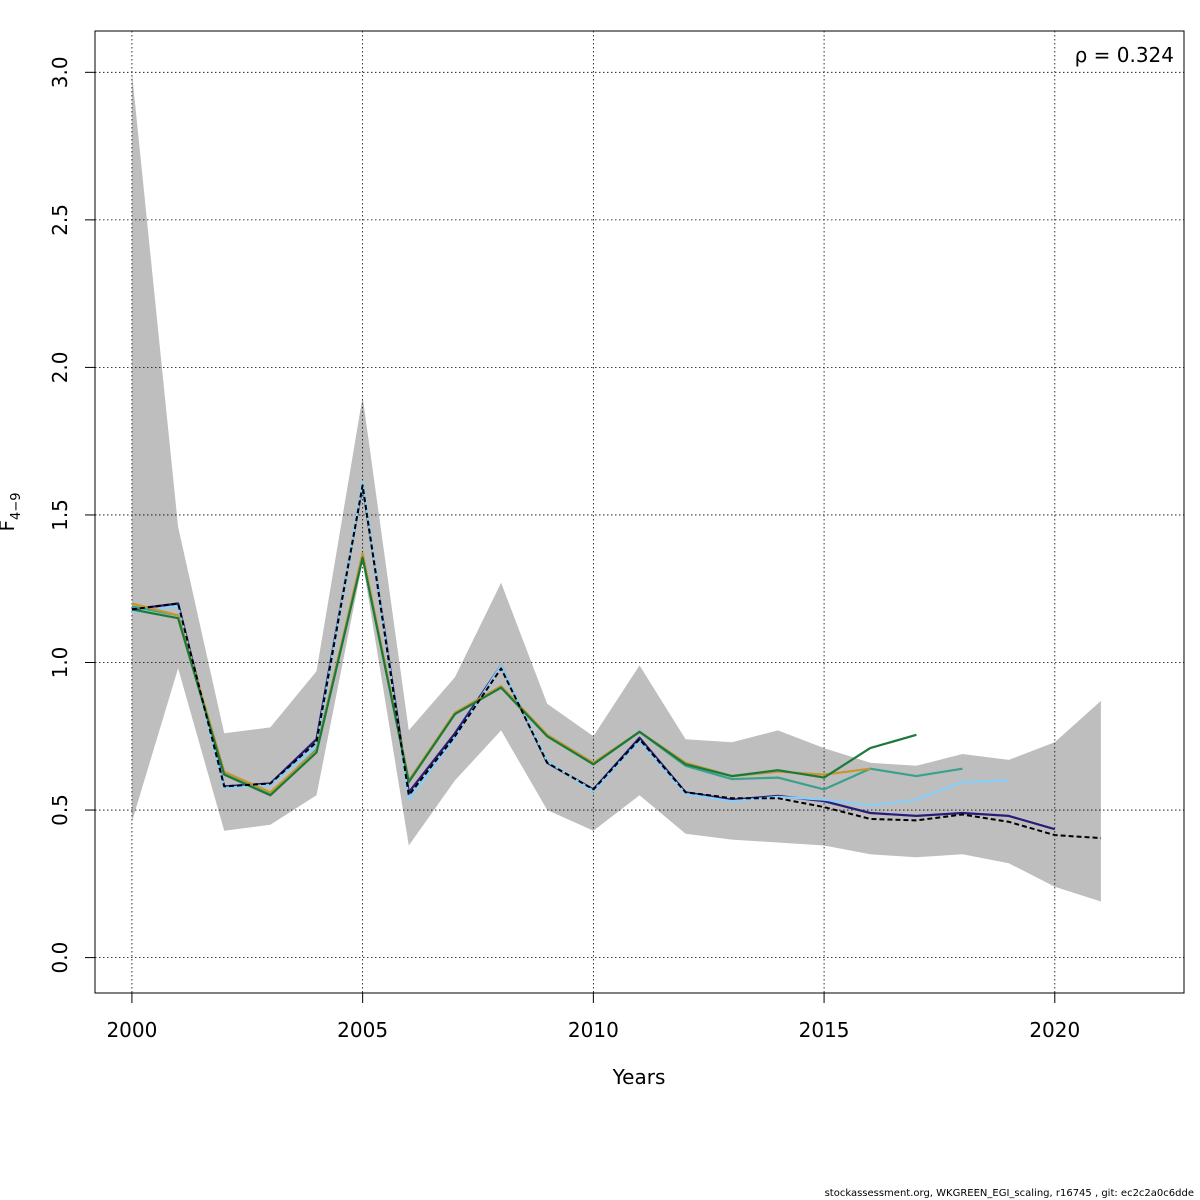  What do you see at coordinates (639, 1077) in the screenshot?
I see `x-axis-title: Years` at bounding box center [639, 1077].